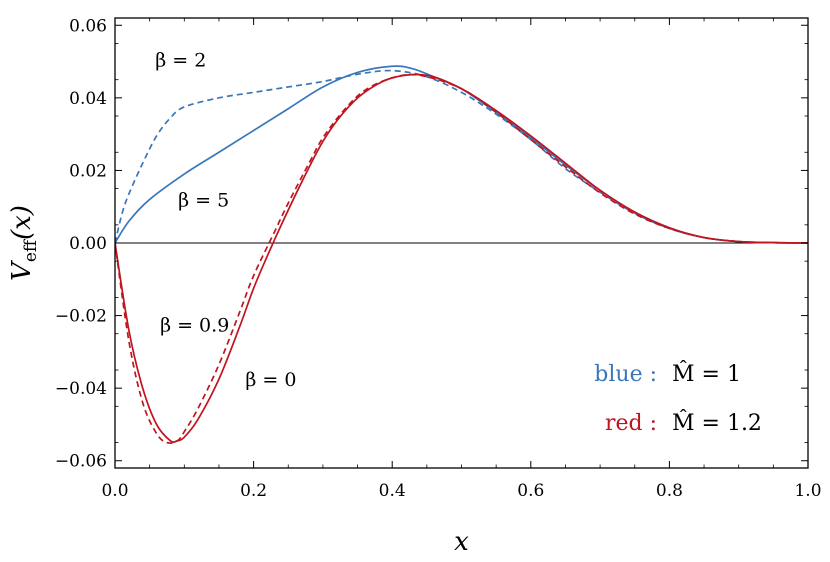 The image size is (830, 562). What do you see at coordinates (180, 61) in the screenshot?
I see `beta-annotation: β = 2` at bounding box center [180, 61].